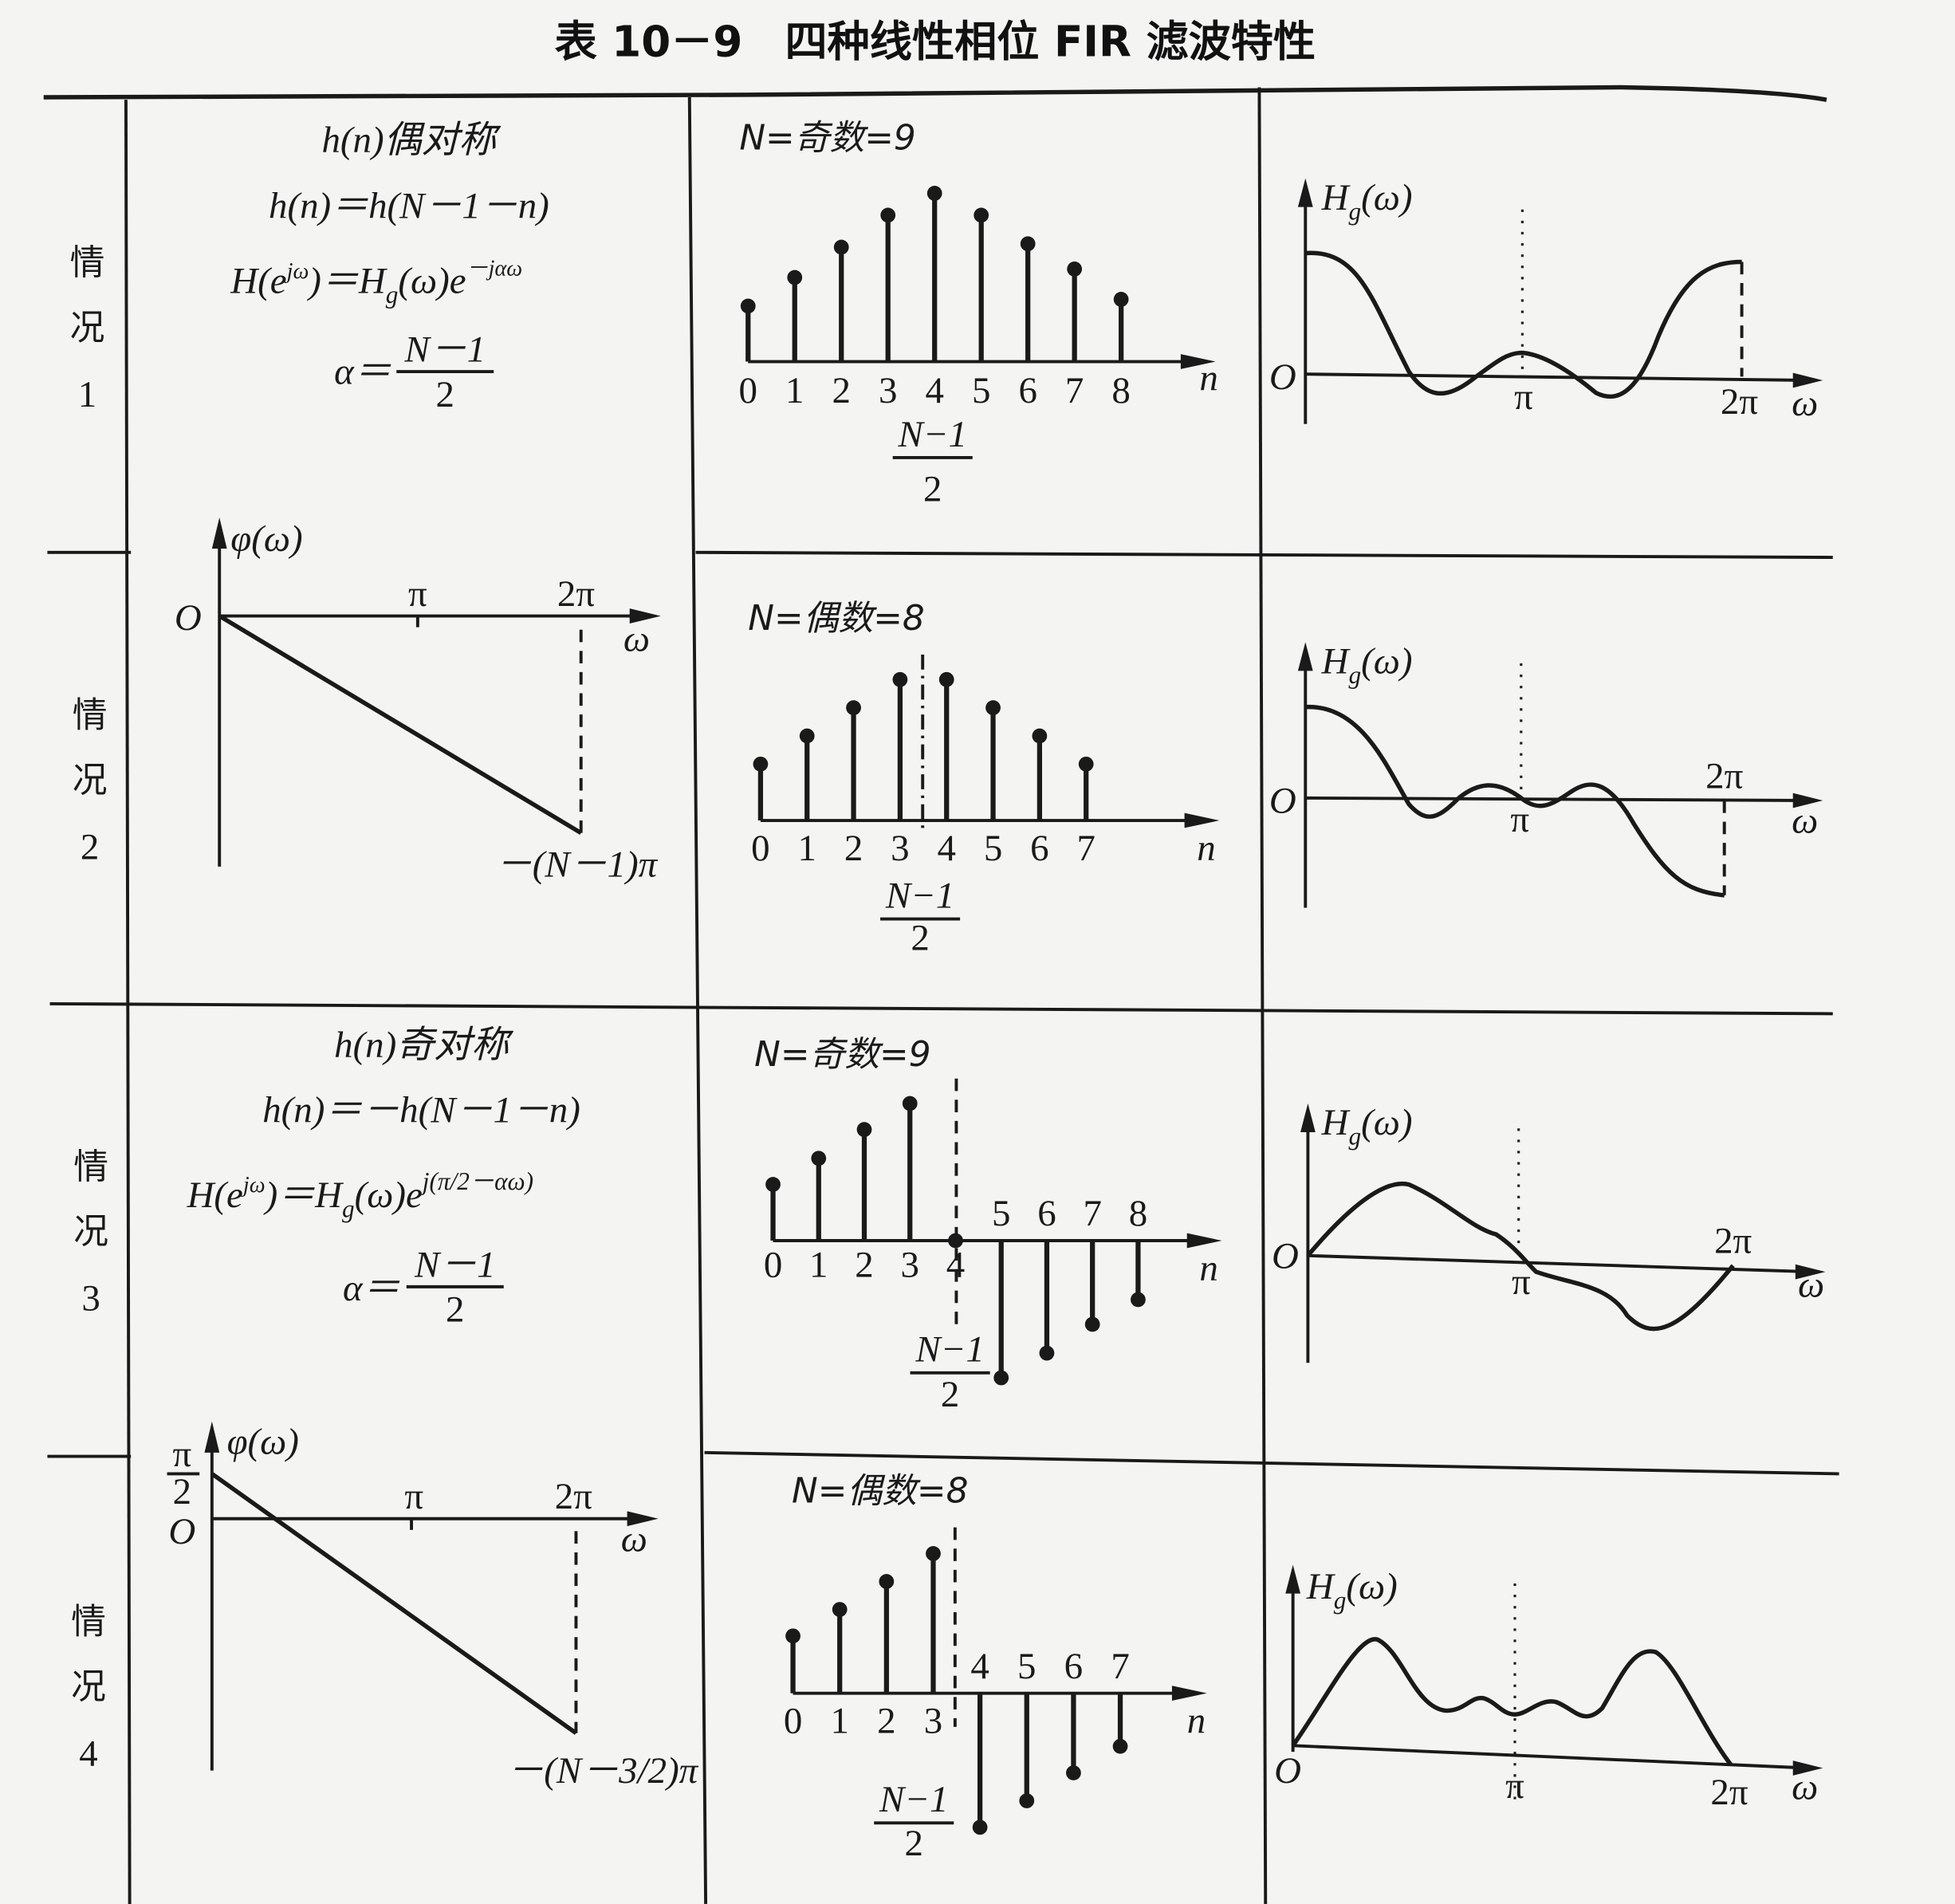 This screenshot has width=1955, height=1904. What do you see at coordinates (362, 372) in the screenshot?
I see `svg-text: α＝` at bounding box center [362, 372].